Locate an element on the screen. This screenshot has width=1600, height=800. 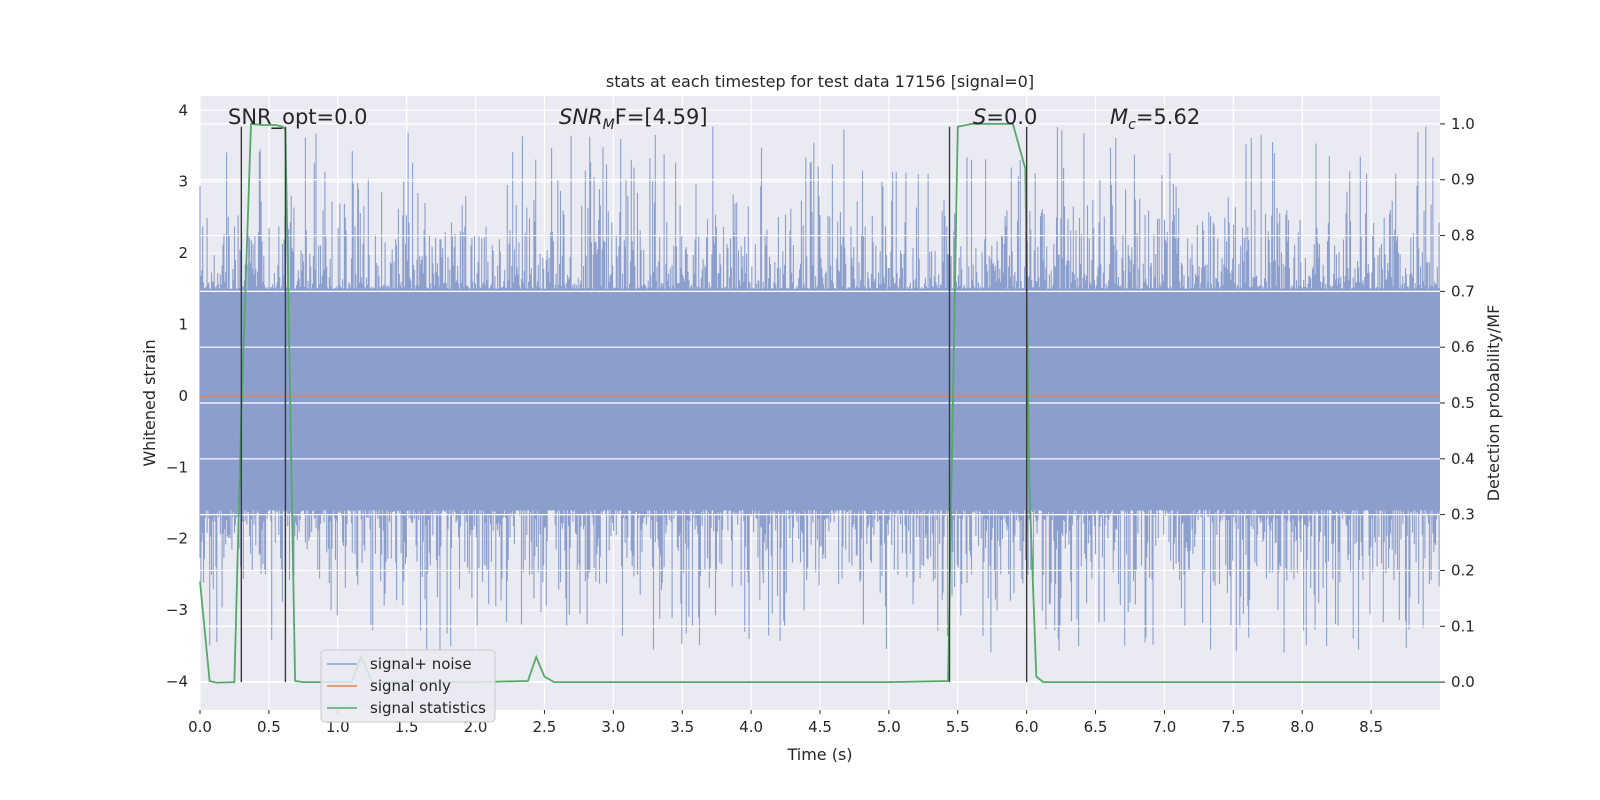
annotation-chirp-mass: Mc=5.62 is located at coordinates (1155, 119).